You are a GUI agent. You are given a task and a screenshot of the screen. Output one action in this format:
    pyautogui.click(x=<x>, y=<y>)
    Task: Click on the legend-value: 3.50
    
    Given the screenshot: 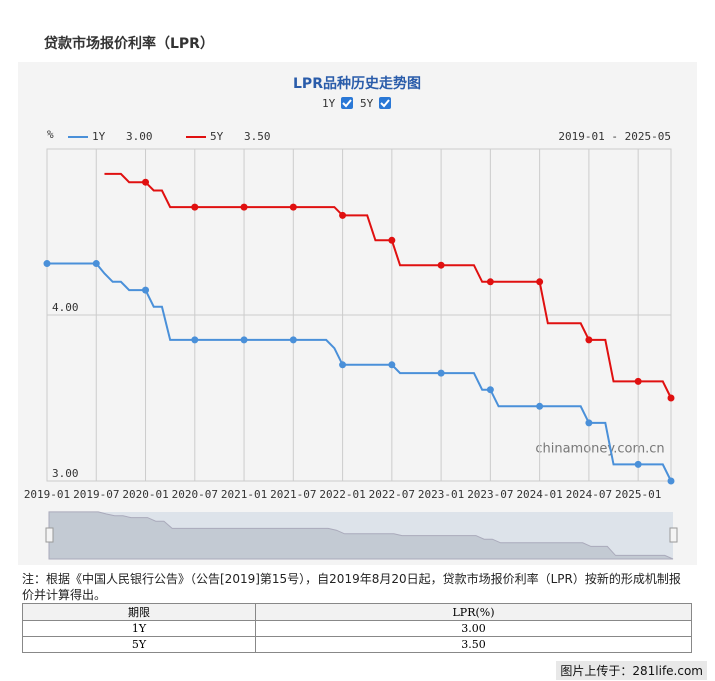 What is the action you would take?
    pyautogui.click(x=257, y=136)
    